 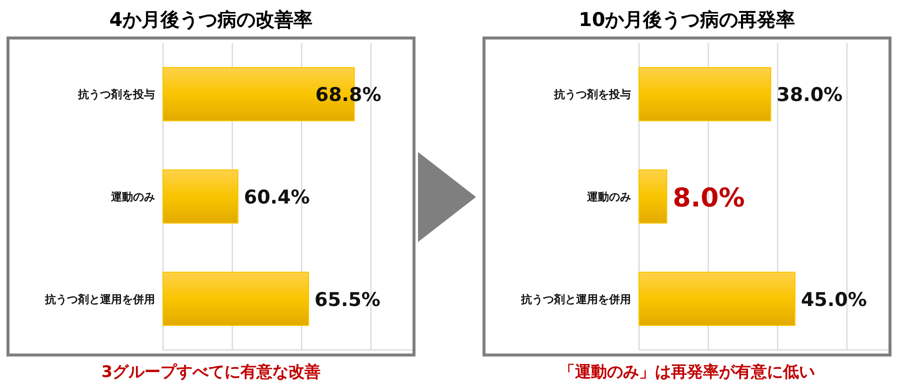 I want to click on data-label: 60.4%, so click(x=277, y=197).